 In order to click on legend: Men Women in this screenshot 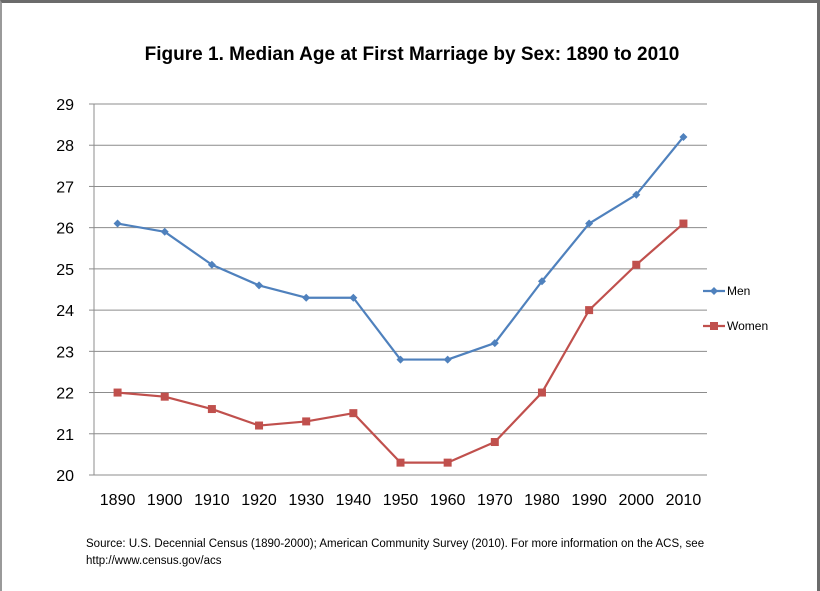, I will do `click(735, 308)`.